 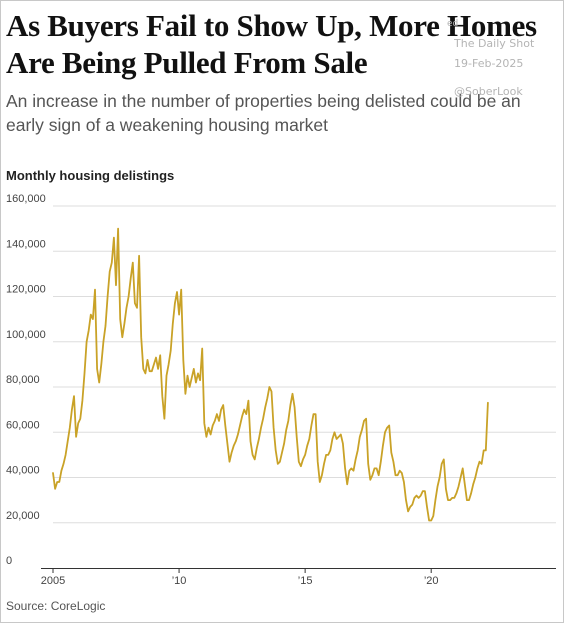 I want to click on y-tick-label: 160,000, so click(x=26, y=199).